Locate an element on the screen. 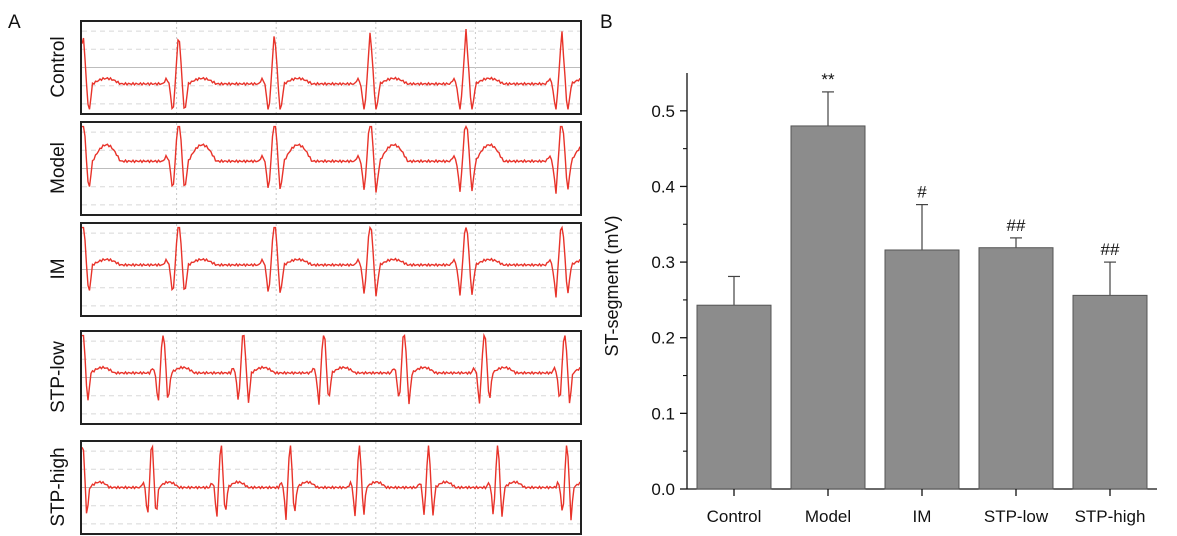 The image size is (1177, 536). y-tick-label: 0.1 is located at coordinates (663, 413).